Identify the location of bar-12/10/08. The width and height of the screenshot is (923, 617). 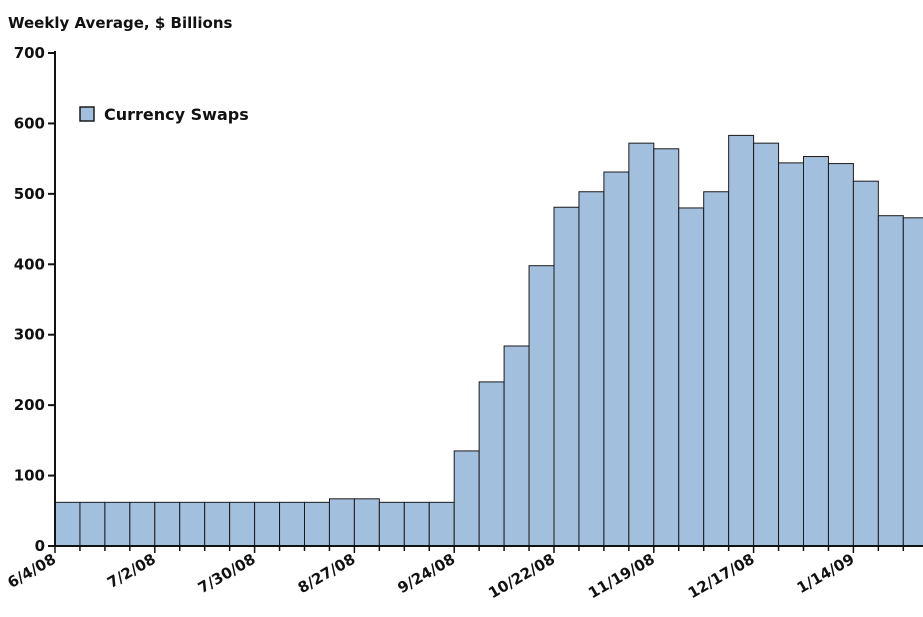
(741, 340).